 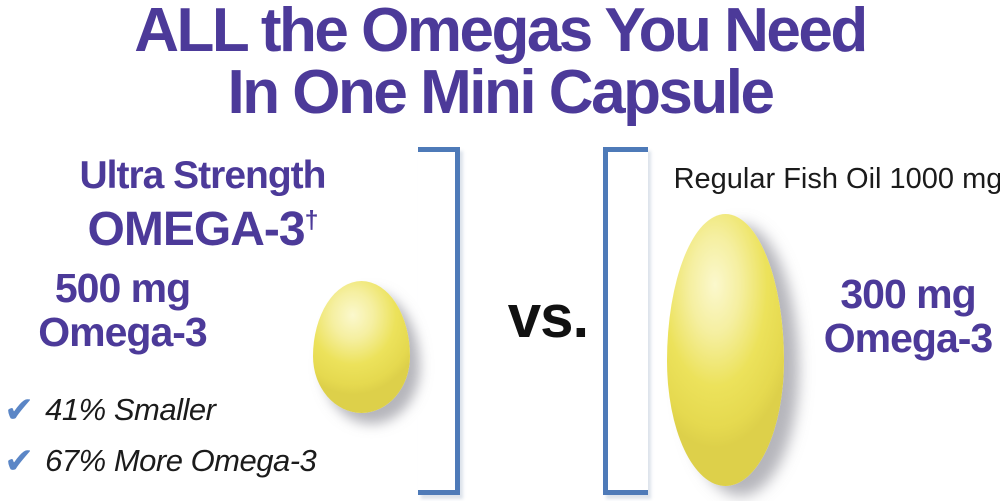 What do you see at coordinates (625, 321) in the screenshot?
I see `right-opening-bracket` at bounding box center [625, 321].